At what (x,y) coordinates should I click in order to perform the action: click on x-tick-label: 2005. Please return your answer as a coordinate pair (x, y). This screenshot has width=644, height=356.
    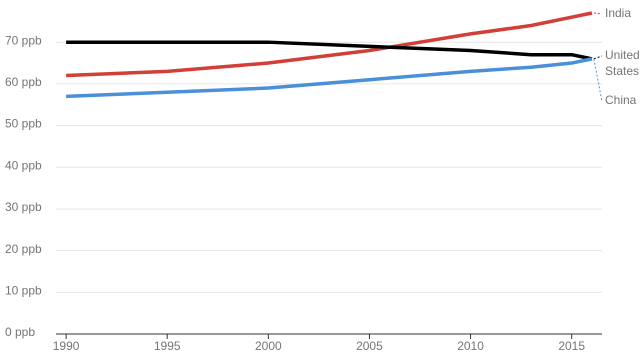
    Looking at the image, I should click on (369, 346).